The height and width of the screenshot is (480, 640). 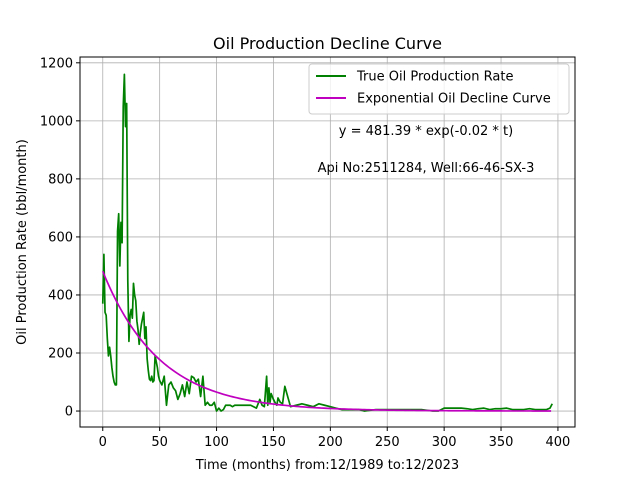 What do you see at coordinates (273, 442) in the screenshot?
I see `x-tick-label: 150` at bounding box center [273, 442].